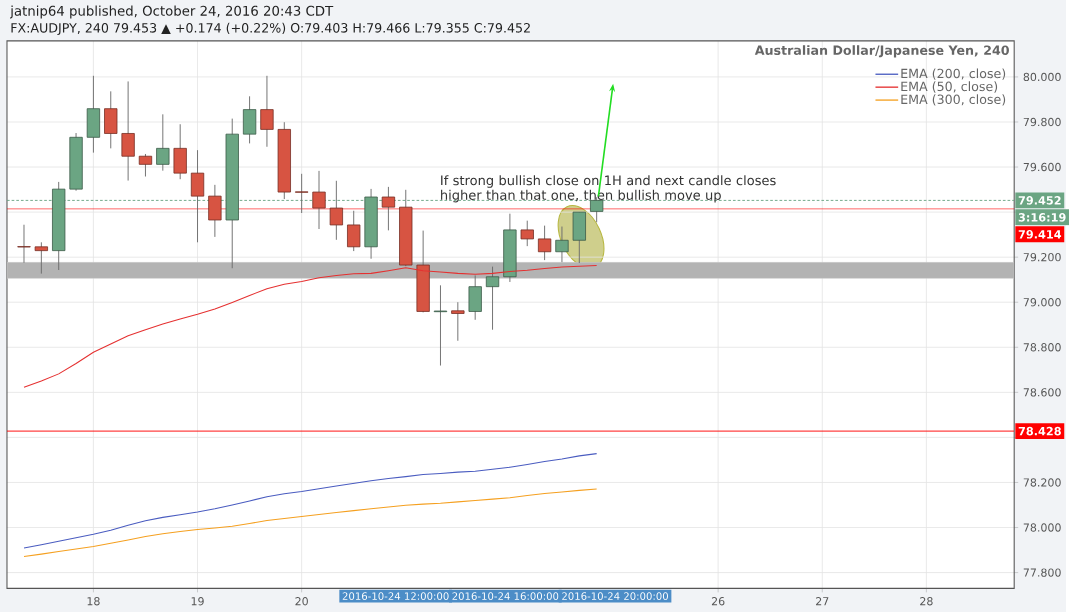  What do you see at coordinates (505, 596) in the screenshot?
I see `text: 2016-10-24 16:00:00` at bounding box center [505, 596].